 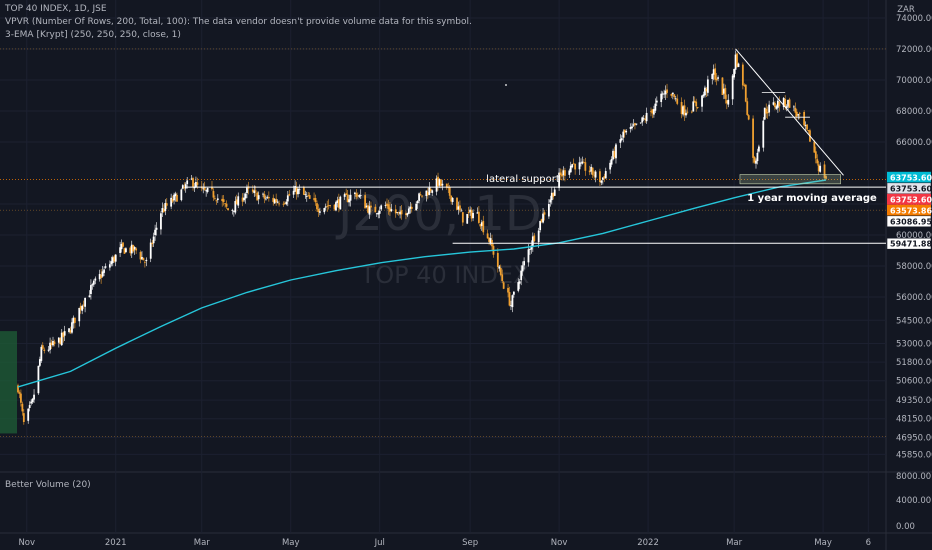 I want to click on watermark-name: TOP 40 INDEX, so click(x=445, y=275).